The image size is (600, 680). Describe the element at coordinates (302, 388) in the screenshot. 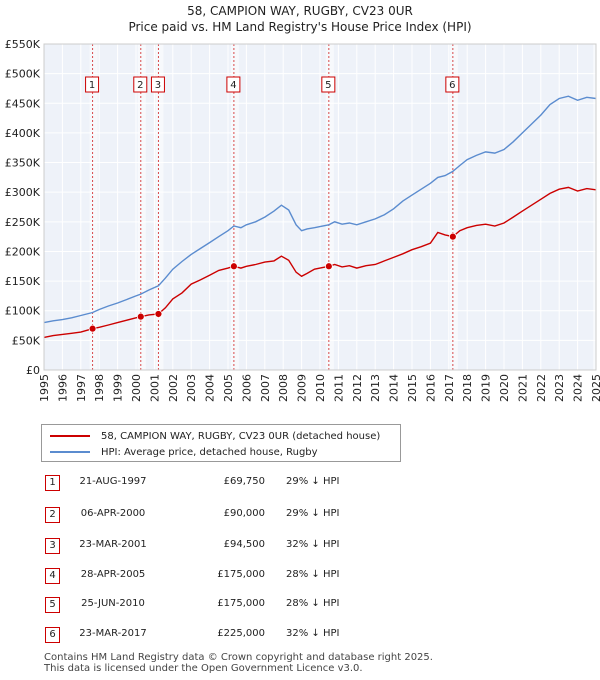

I see `x-tick-label: 2009` at that location.